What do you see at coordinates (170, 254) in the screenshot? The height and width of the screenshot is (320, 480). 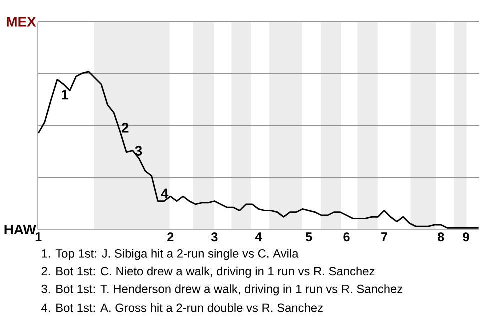 I see `text: 1. Top 1st: J. Sibiga hit a 2-run single vs C. Avila` at bounding box center [170, 254].